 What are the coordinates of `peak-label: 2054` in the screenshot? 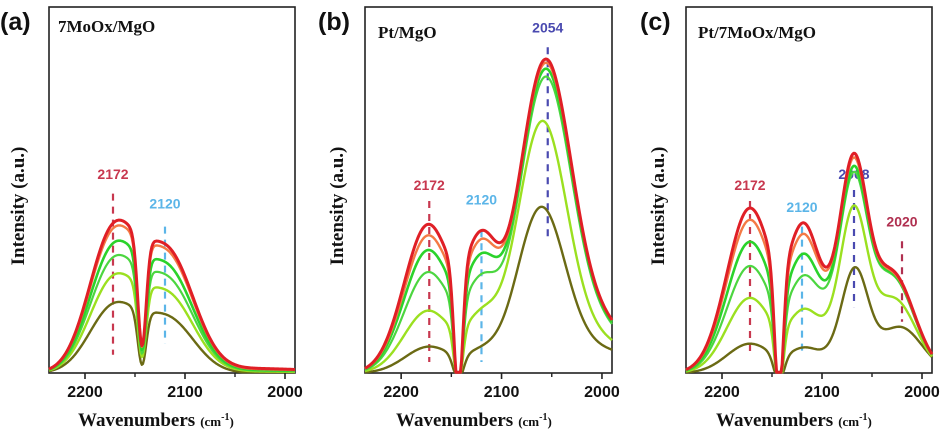 It's located at (547, 28).